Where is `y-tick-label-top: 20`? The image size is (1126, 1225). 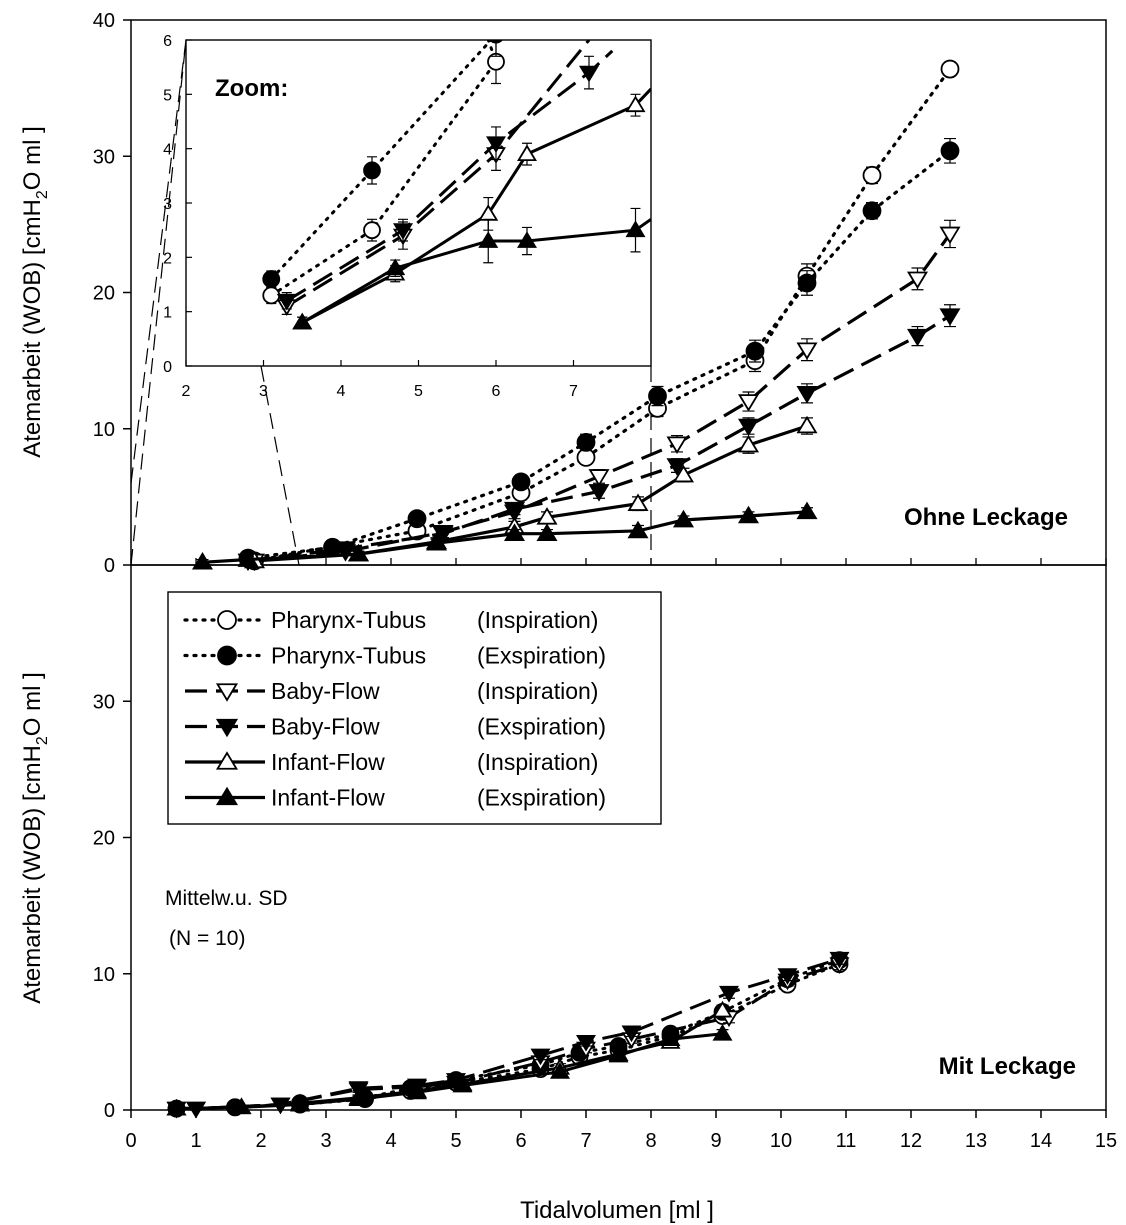
y-tick-label-top: 20 is located at coordinates (104, 294).